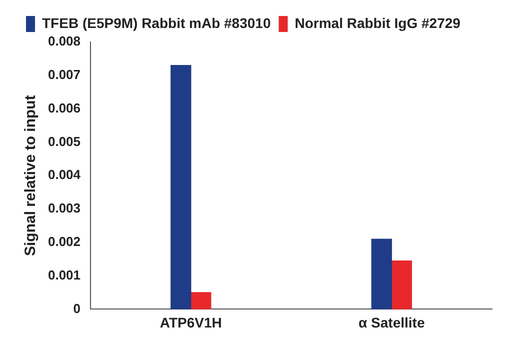 This screenshot has width=520, height=350. Describe the element at coordinates (391, 322) in the screenshot. I see `x-tick-label: α Satellite` at that location.